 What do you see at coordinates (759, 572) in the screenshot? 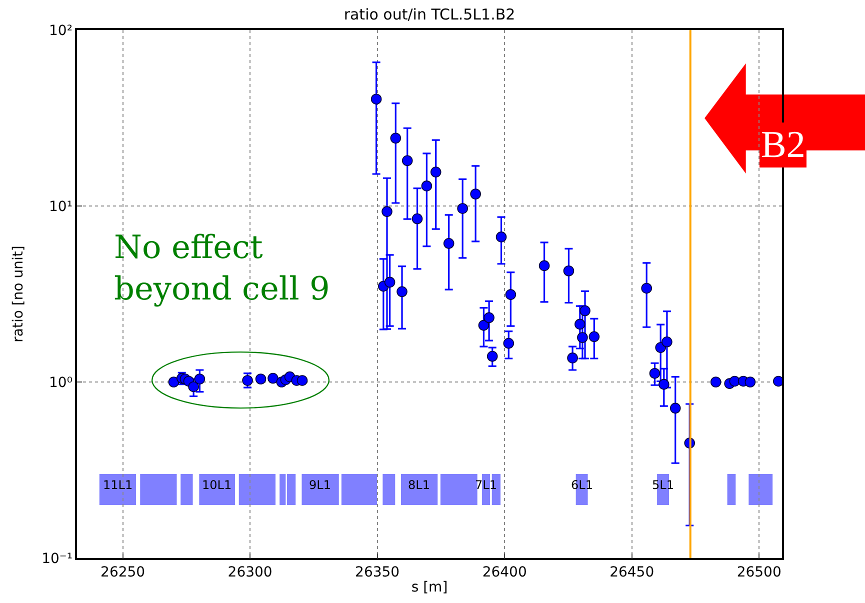
I see `x-tick-label: 26500` at bounding box center [759, 572].